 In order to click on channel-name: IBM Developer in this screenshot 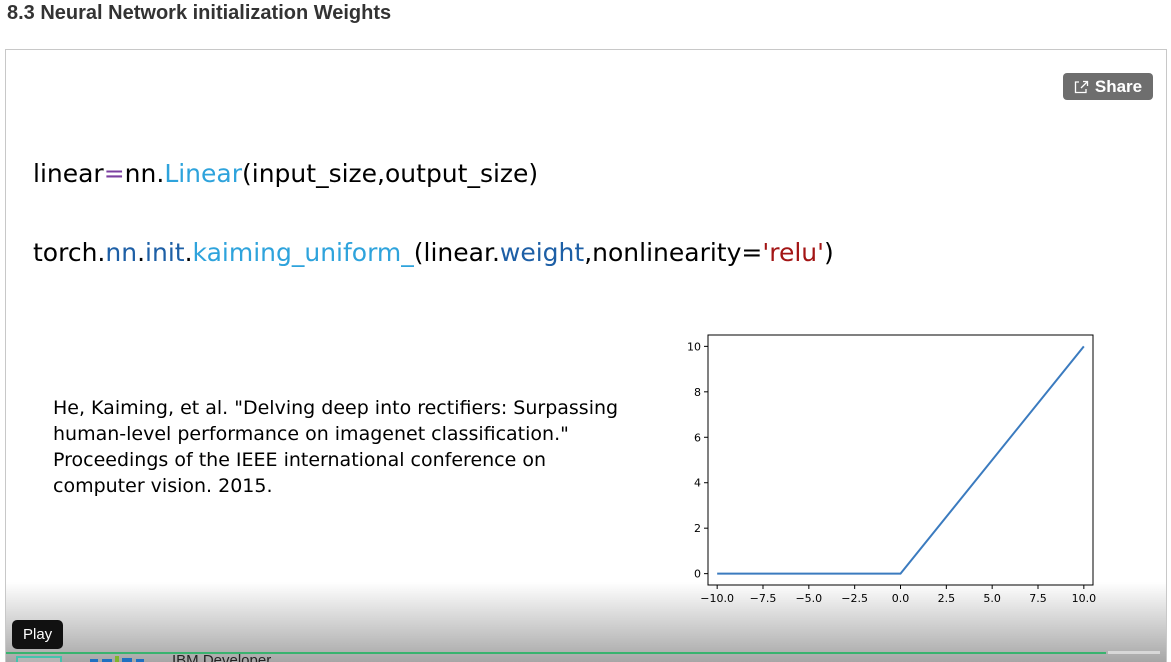, I will do `click(222, 657)`.